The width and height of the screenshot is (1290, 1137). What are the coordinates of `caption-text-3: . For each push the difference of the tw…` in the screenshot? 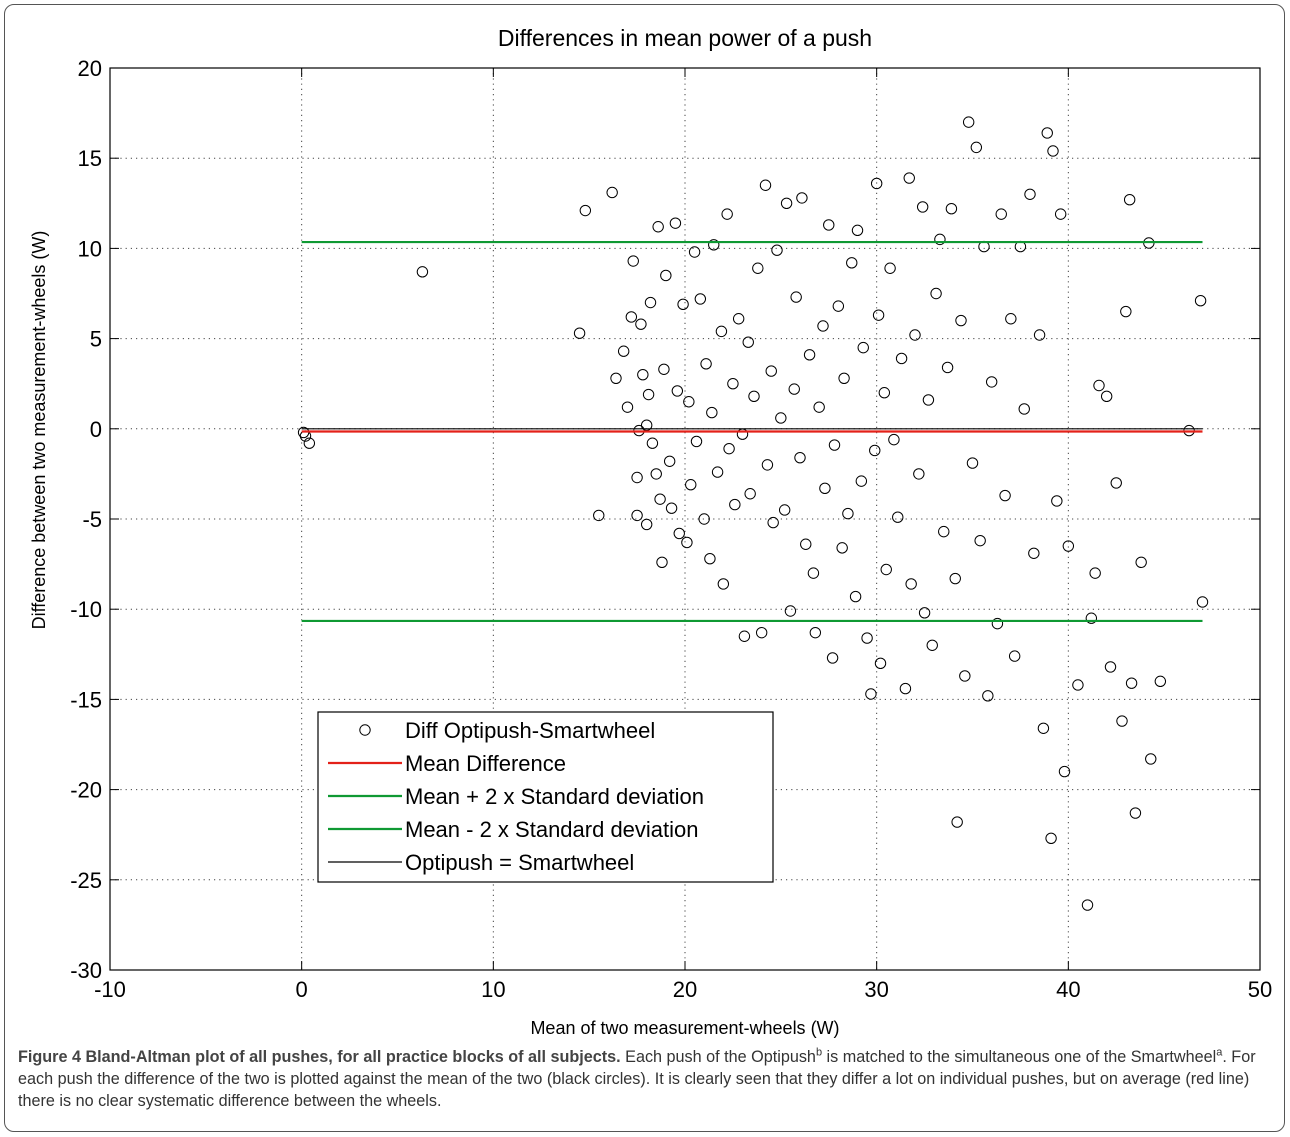 It's located at (637, 1079).